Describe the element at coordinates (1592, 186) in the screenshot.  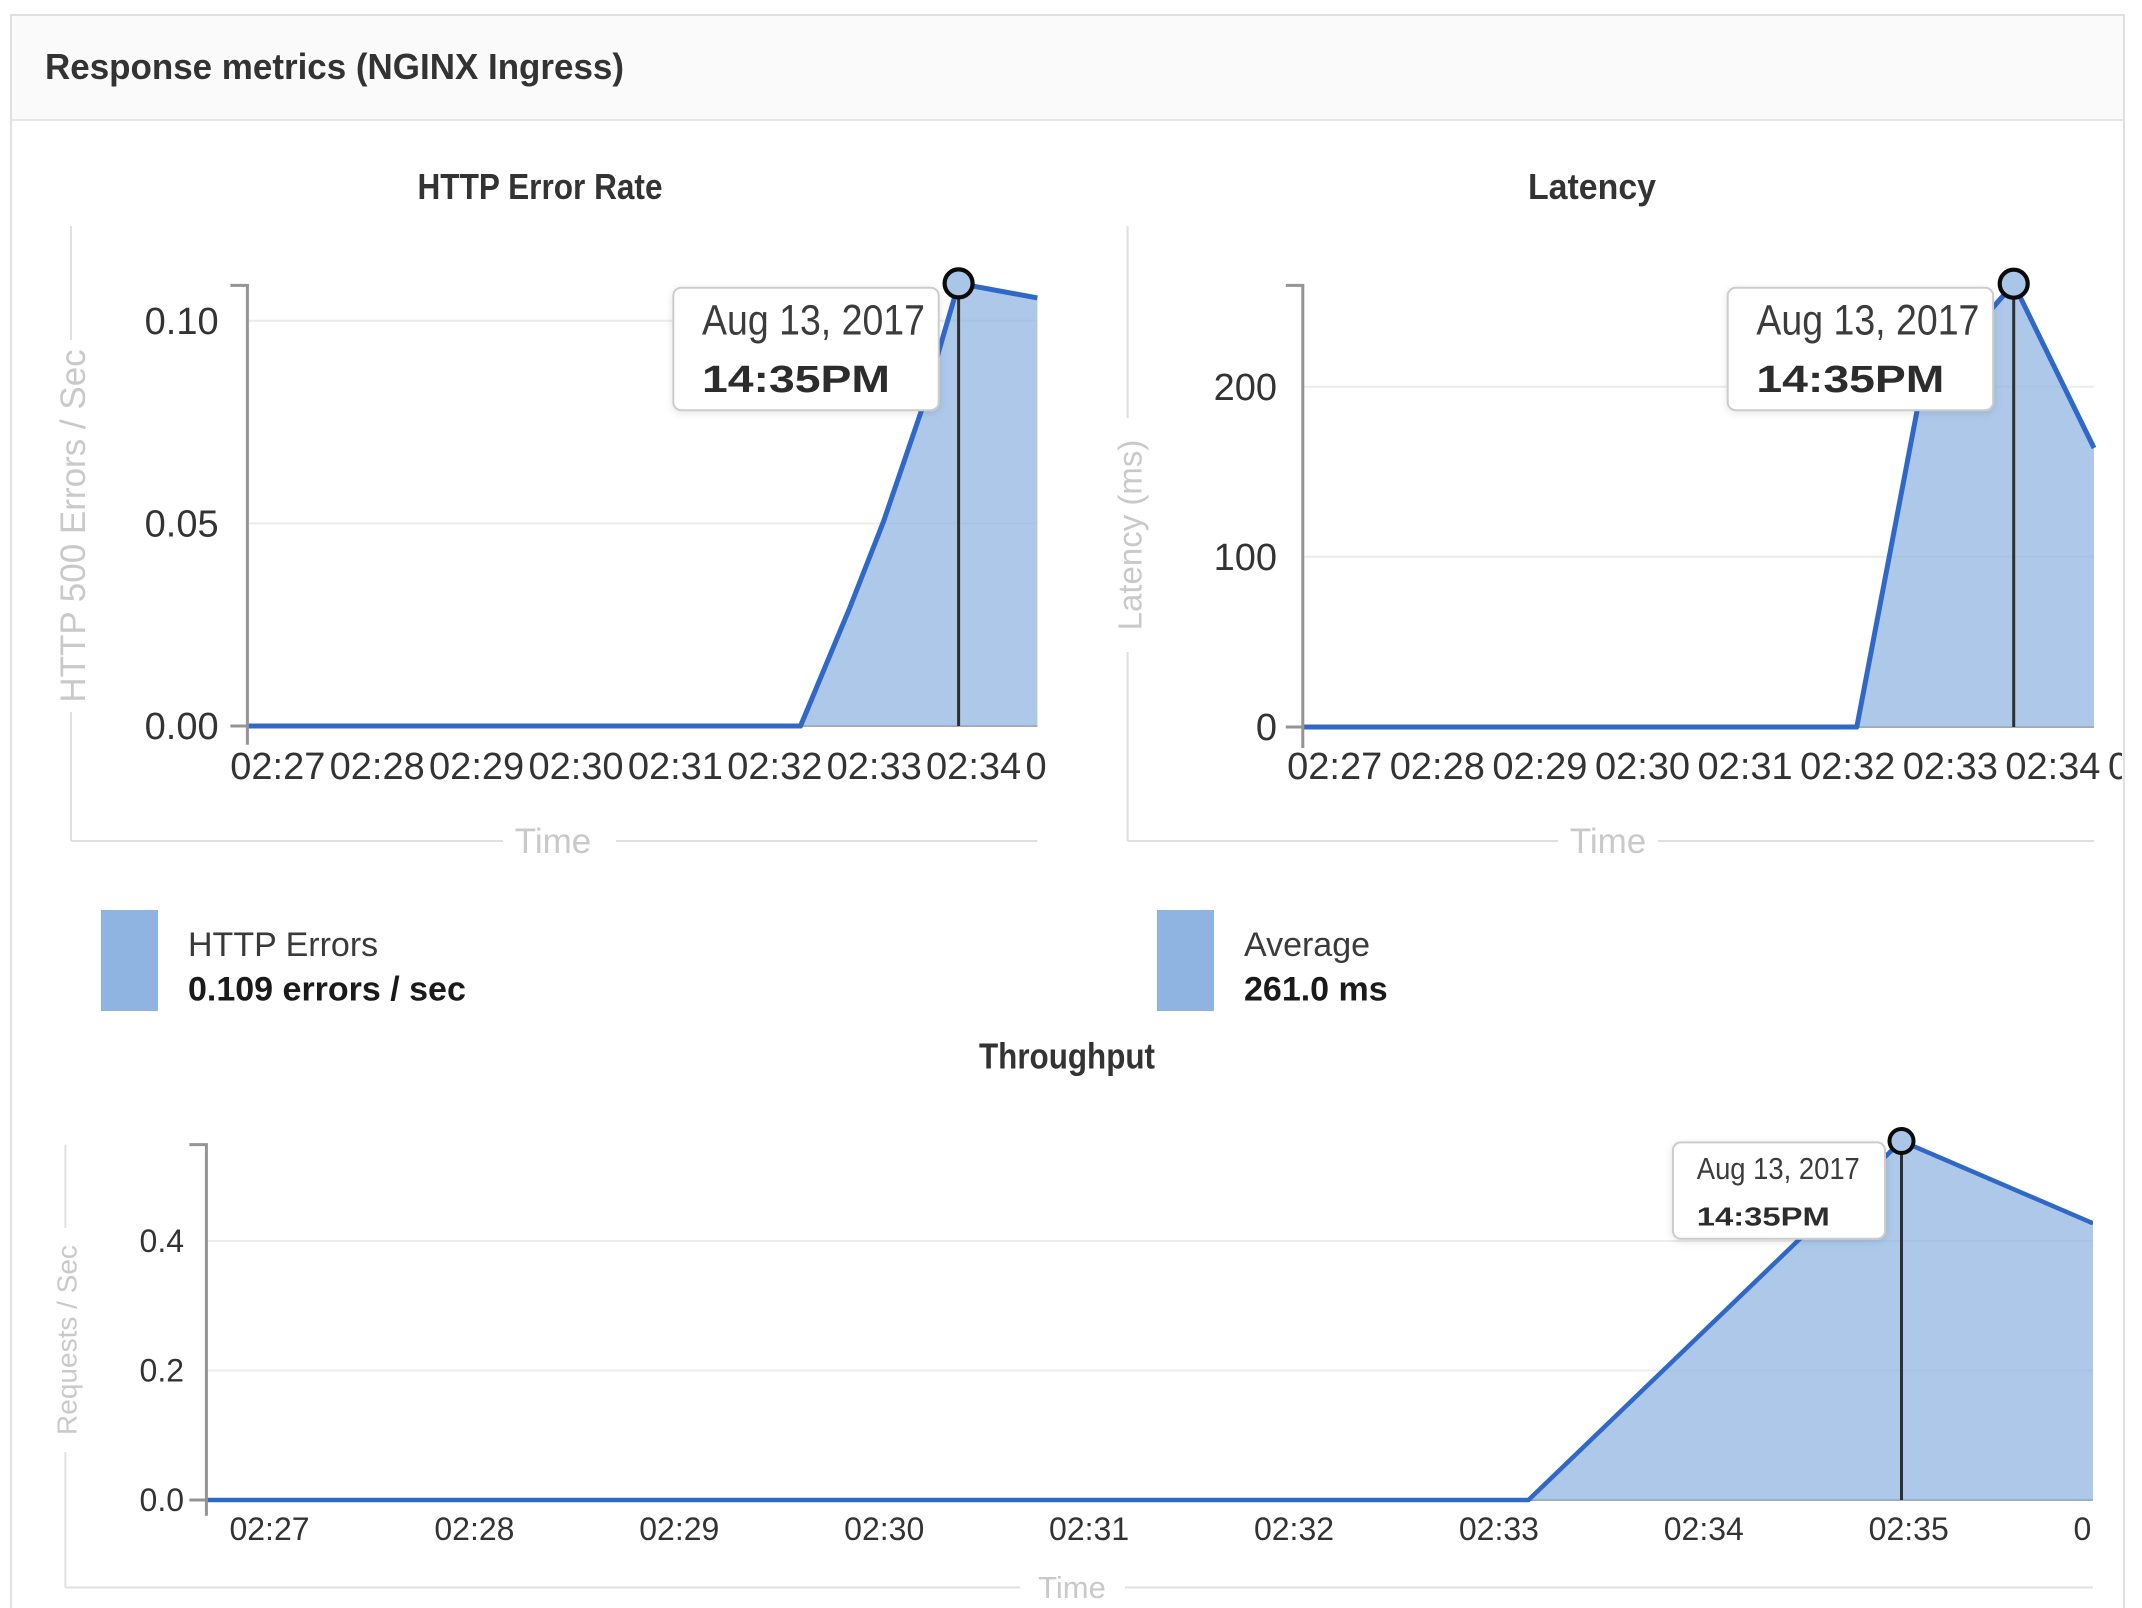
I see `svg-text: Latency` at that location.